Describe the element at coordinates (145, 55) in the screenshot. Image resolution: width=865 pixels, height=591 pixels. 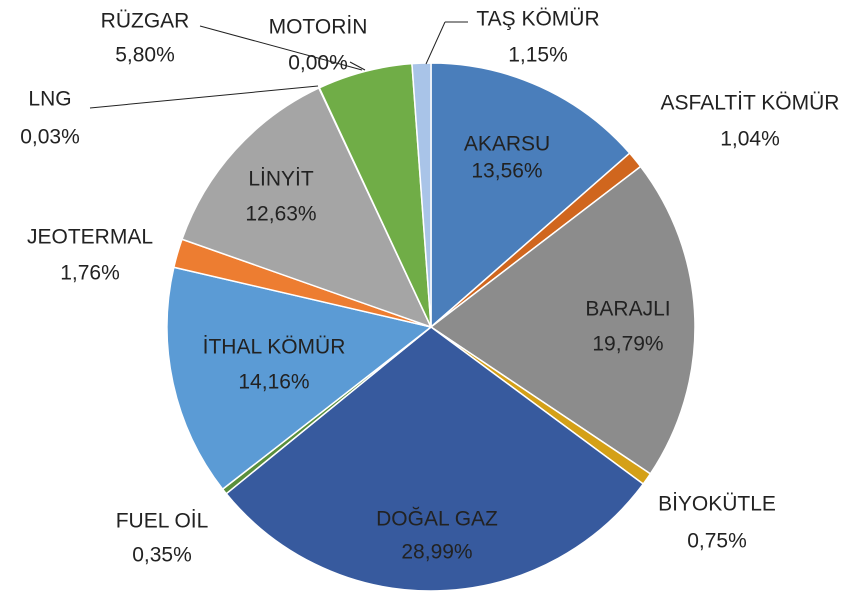
I see `slice-value: 5,80%` at that location.